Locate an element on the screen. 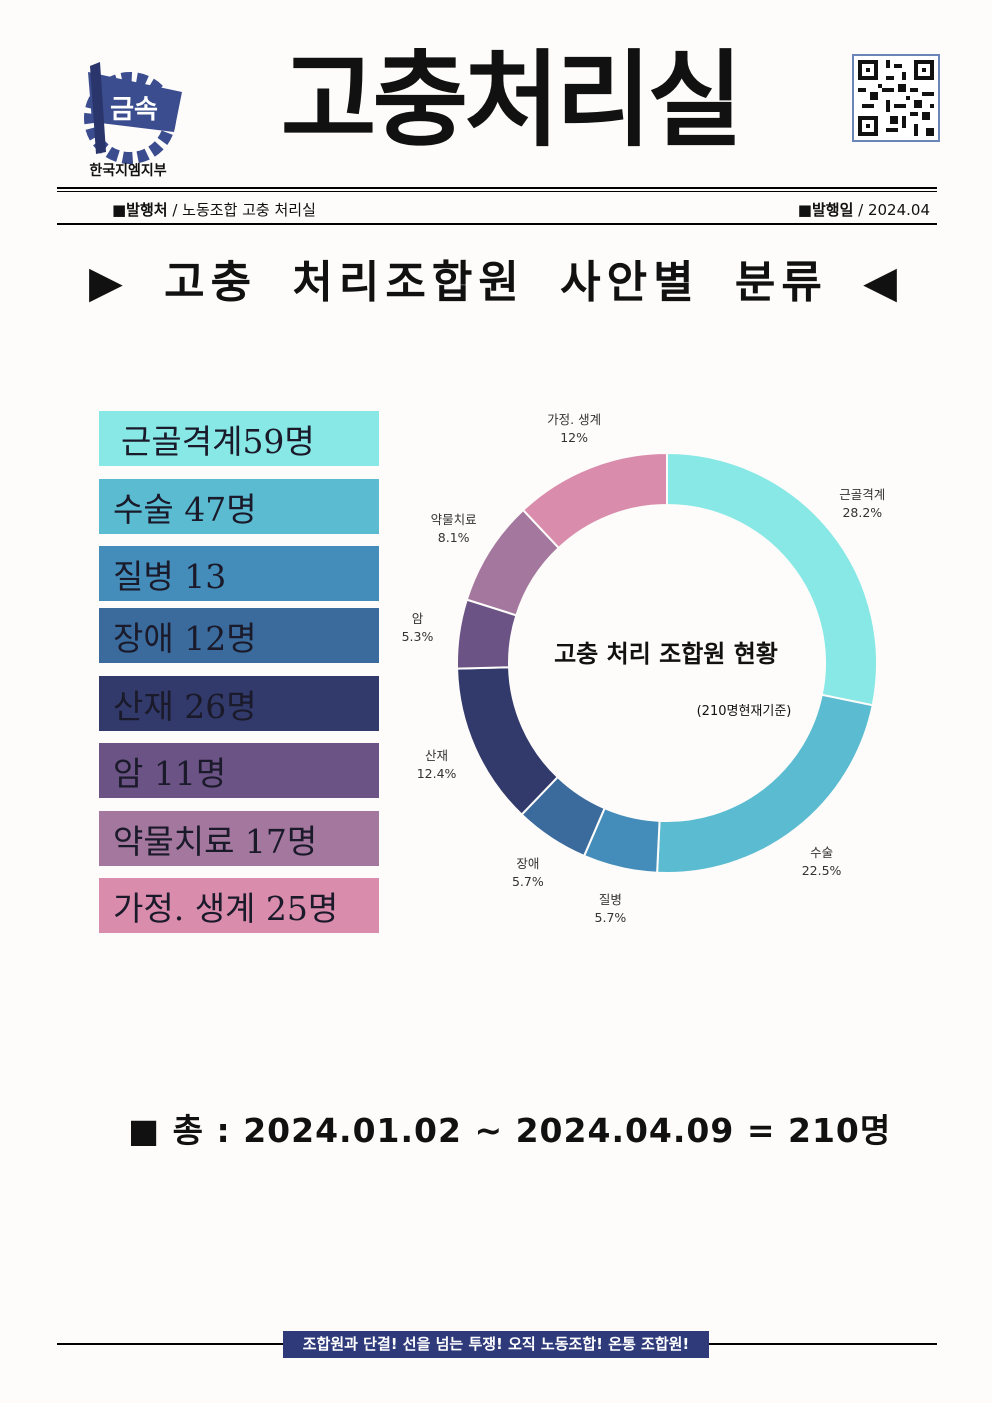 The height and width of the screenshot is (1403, 992). logo-caption: 한국지엠지부 is located at coordinates (128, 171).